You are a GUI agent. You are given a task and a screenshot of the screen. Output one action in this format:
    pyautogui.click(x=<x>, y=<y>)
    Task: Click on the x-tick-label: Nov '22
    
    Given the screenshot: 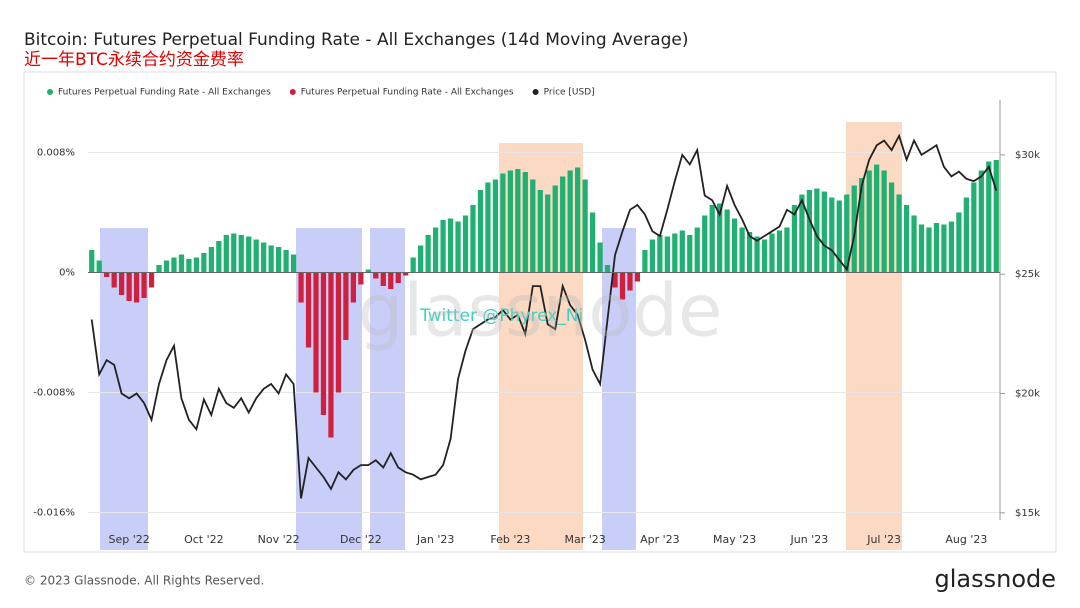 What is the action you would take?
    pyautogui.click(x=279, y=539)
    